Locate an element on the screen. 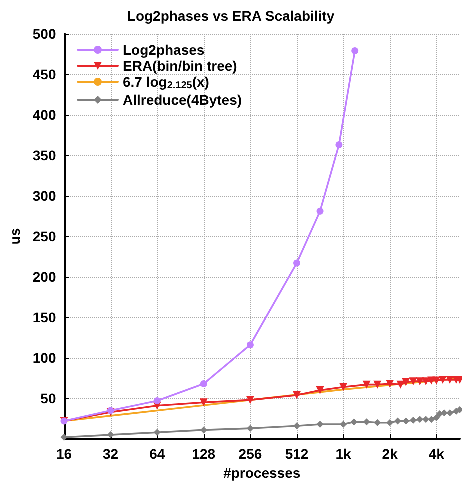  legend-label: Log2phases is located at coordinates (164, 50).